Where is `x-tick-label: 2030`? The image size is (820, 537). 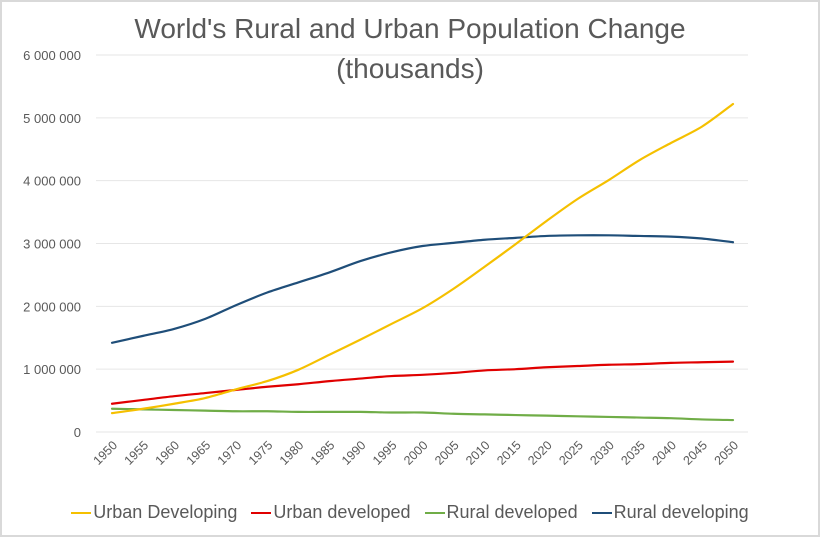 x-tick-label: 2030 is located at coordinates (602, 453).